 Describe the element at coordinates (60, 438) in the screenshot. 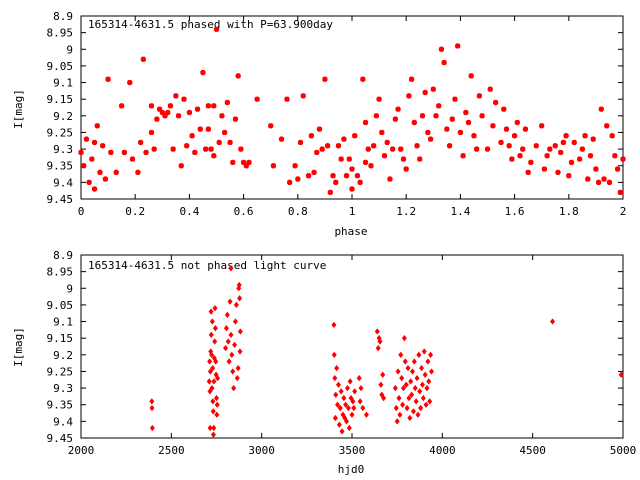

I see `bottom-y-tick-label: 9.45` at that location.